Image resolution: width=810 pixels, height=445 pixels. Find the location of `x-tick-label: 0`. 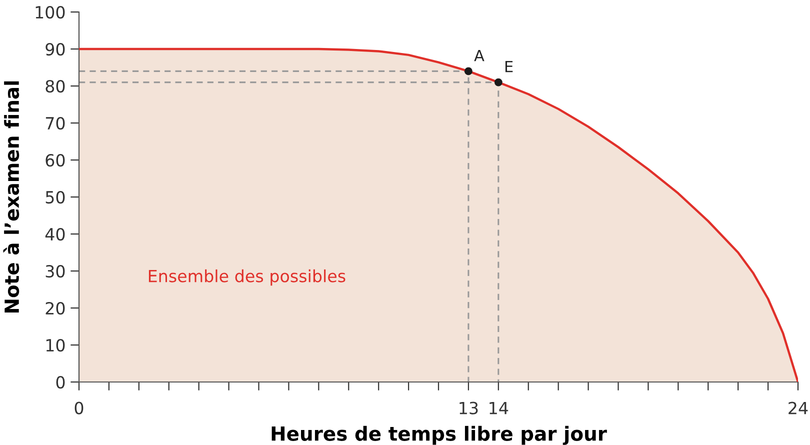

x-tick-label: 0 is located at coordinates (79, 408).